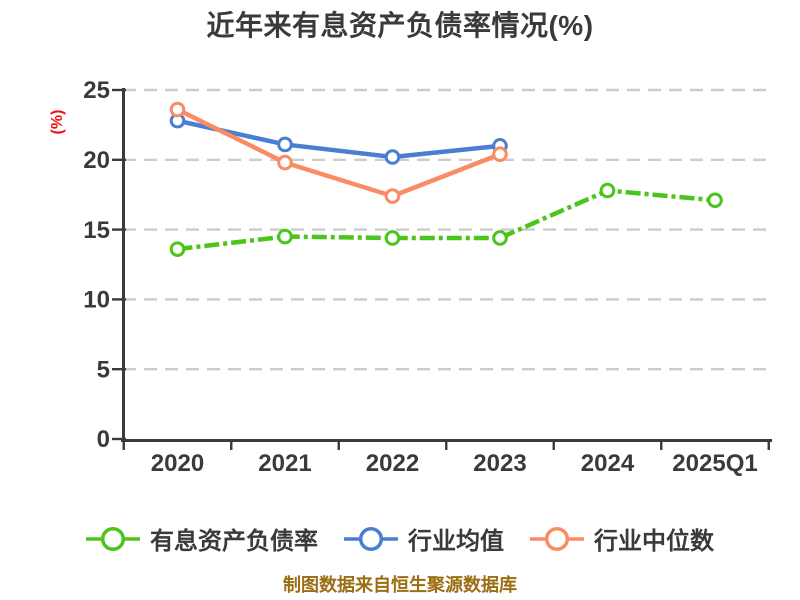 Image resolution: width=800 pixels, height=600 pixels. Describe the element at coordinates (400, 585) in the screenshot. I see `source-note: 制图数据来自恒生聚源数据库` at that location.